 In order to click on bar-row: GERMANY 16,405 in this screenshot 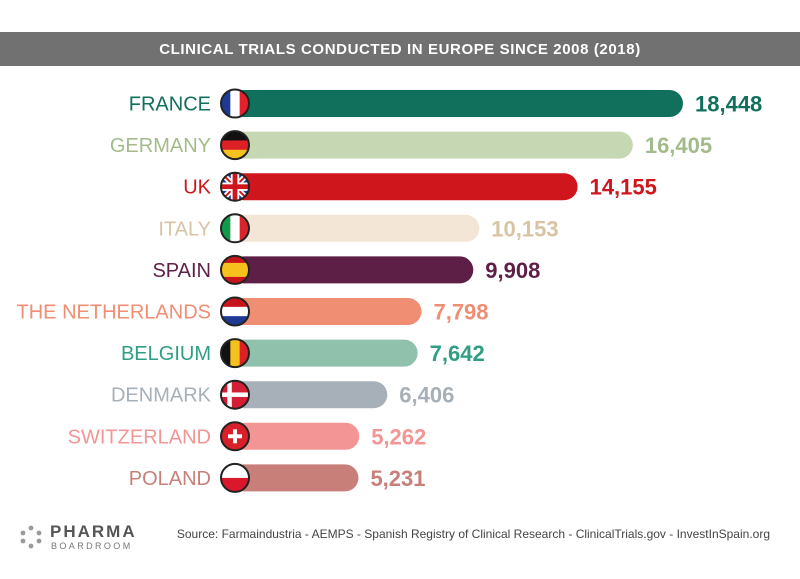, I will do `click(411, 145)`.